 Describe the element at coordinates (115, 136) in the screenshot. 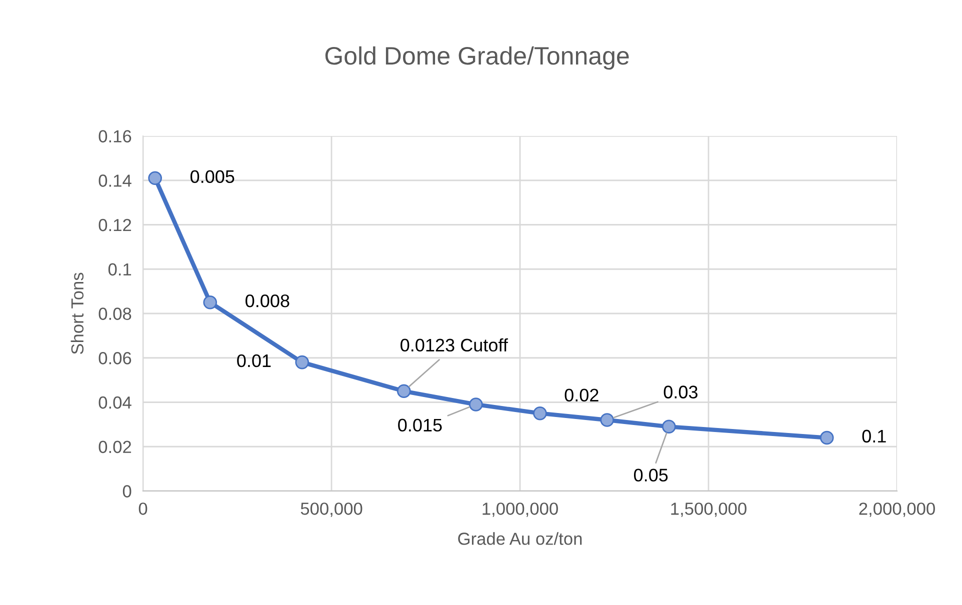

I see `y-tick-label: 0.16` at that location.